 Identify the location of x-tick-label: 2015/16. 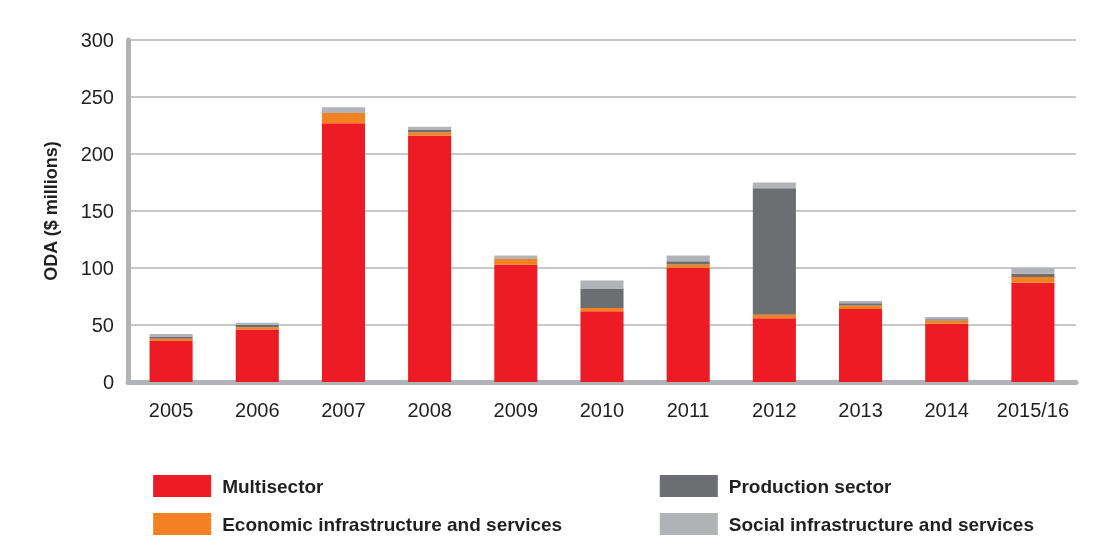
(1033, 410).